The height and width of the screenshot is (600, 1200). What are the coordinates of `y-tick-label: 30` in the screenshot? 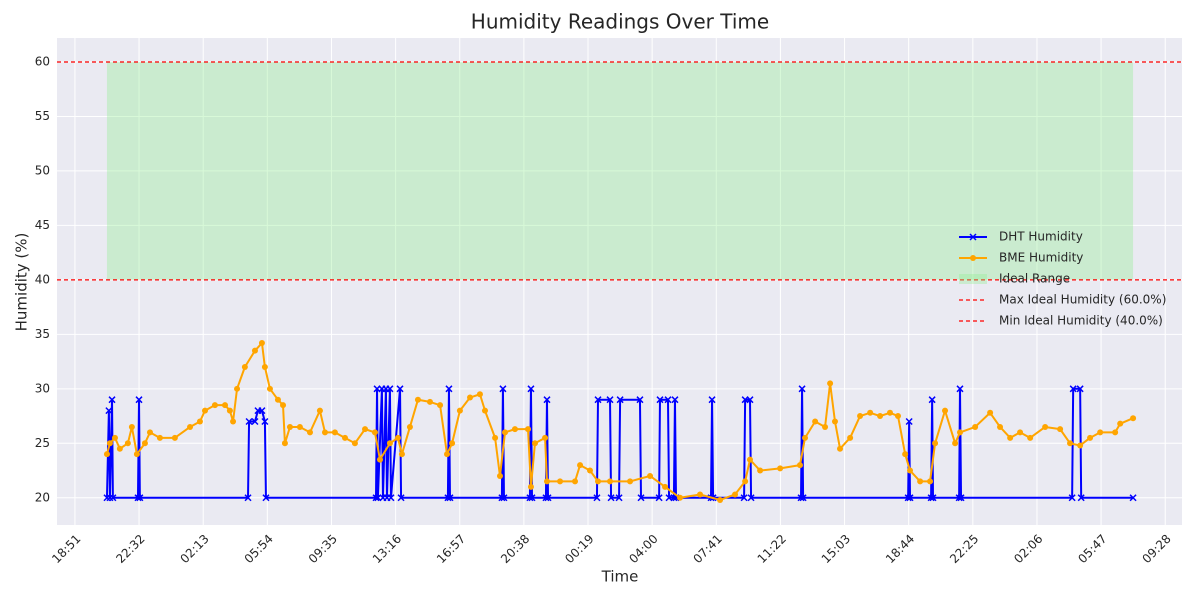 It's located at (42, 388).